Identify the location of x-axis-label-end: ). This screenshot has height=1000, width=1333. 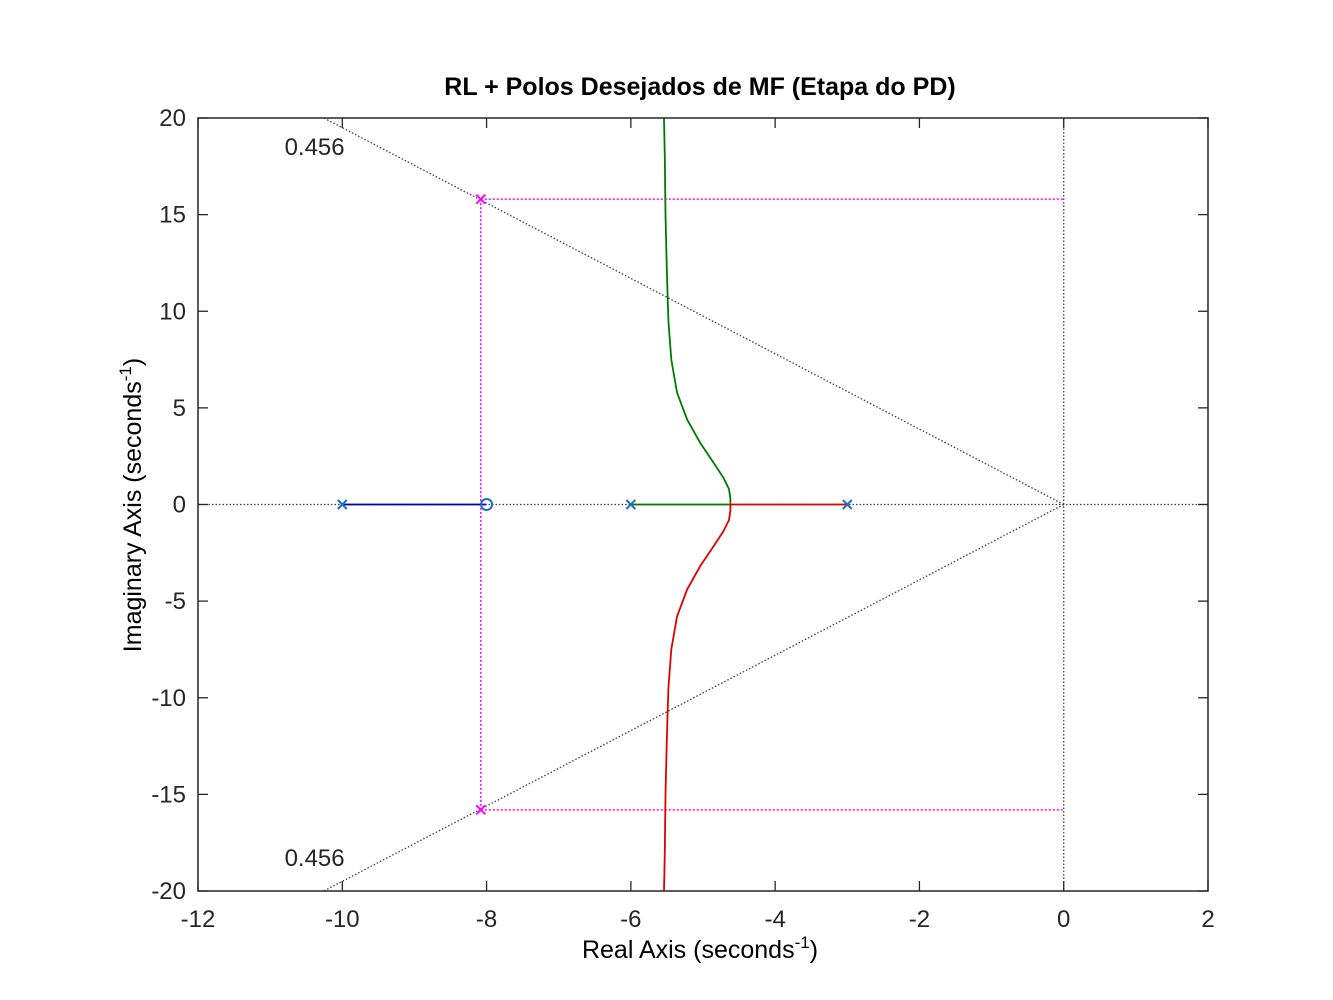
(814, 950).